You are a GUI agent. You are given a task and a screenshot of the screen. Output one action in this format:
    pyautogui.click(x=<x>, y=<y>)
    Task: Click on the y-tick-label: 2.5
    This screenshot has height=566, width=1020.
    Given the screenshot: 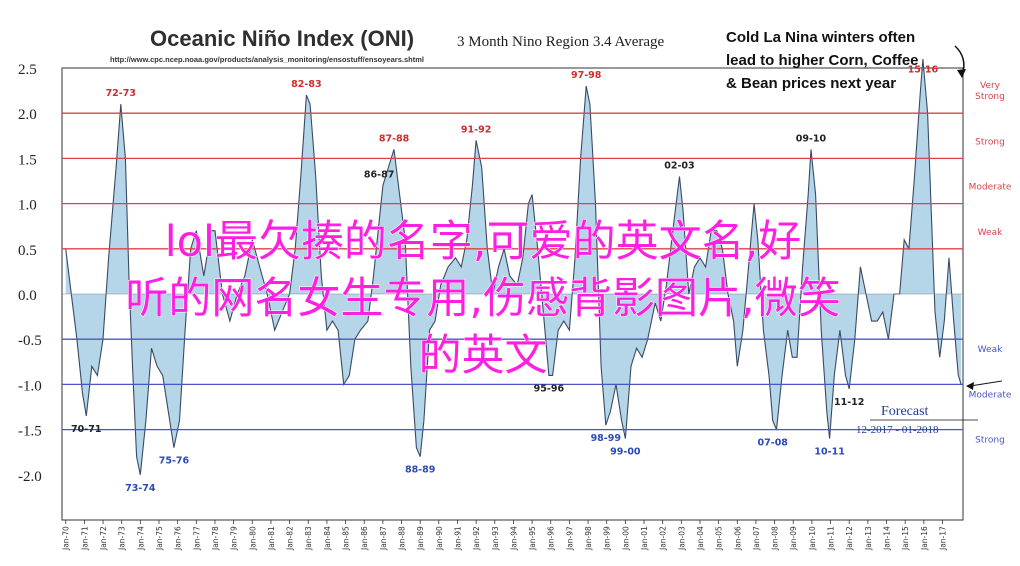 What is the action you would take?
    pyautogui.click(x=27, y=70)
    